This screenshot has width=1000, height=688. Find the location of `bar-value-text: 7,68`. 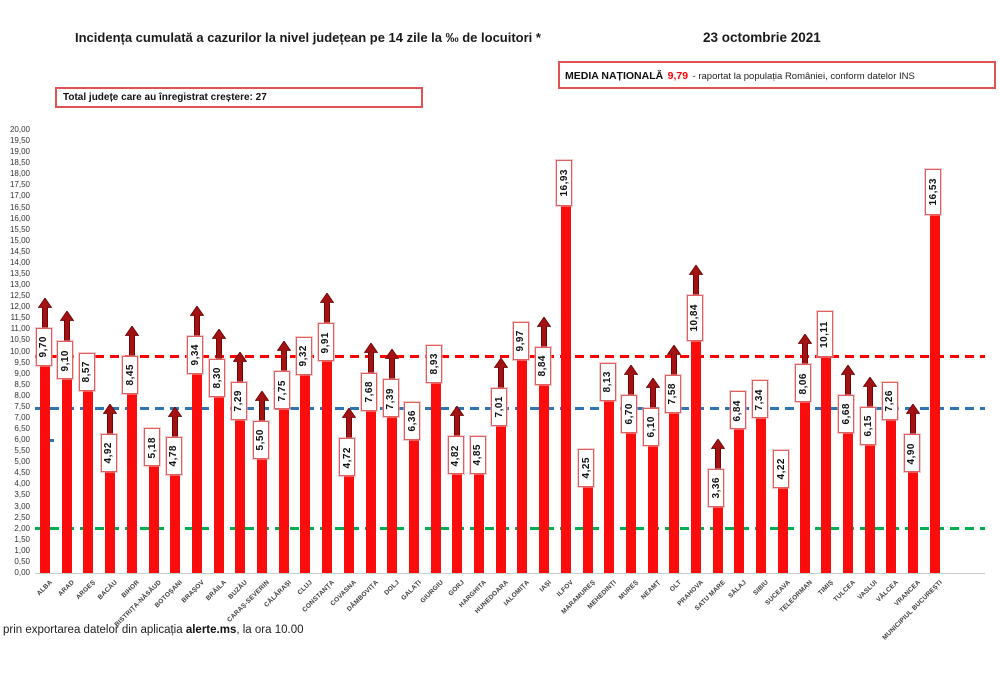

bar-value-text: 7,68 is located at coordinates (369, 392).